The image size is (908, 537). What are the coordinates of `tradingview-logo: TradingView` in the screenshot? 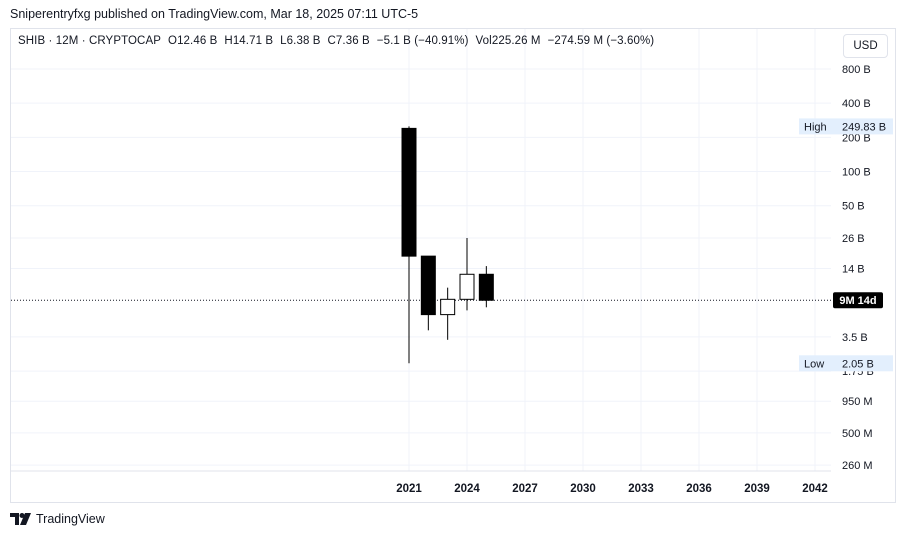 It's located at (57, 519).